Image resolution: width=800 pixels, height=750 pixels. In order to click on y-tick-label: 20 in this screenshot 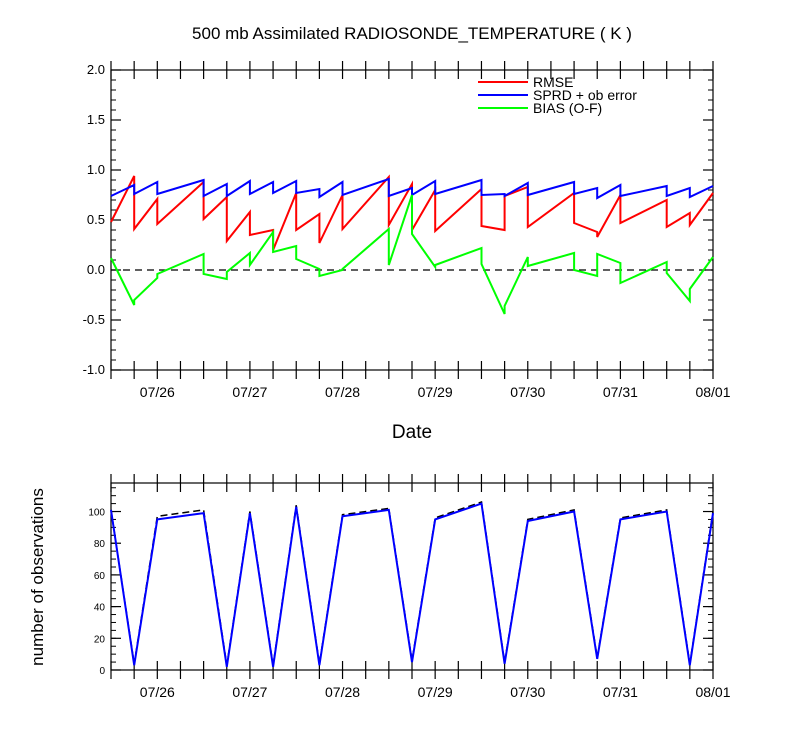, I will do `click(100, 639)`.